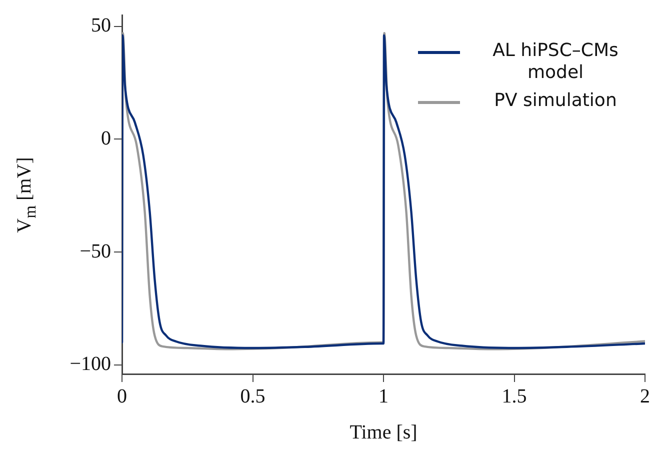 This screenshot has height=449, width=653. I want to click on y-tick-label: 50, so click(101, 25).